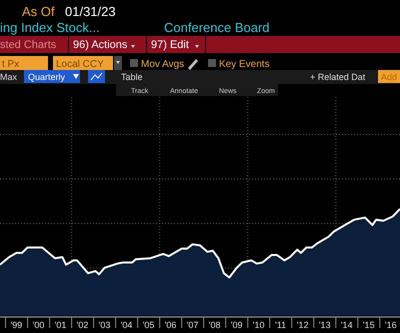  Describe the element at coordinates (162, 64) in the screenshot. I see `text: Mov Avgs` at that location.